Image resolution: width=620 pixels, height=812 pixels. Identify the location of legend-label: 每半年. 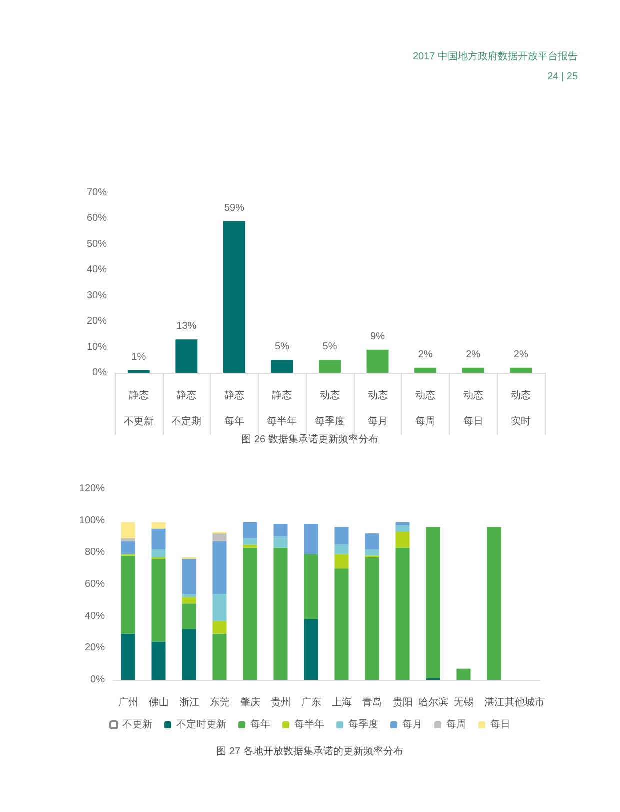
(309, 724).